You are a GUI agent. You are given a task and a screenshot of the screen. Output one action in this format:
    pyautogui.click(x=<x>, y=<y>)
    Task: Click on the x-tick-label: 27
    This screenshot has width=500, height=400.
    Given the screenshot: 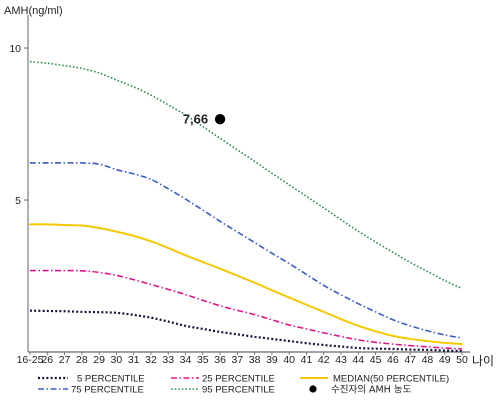 What is the action you would take?
    pyautogui.click(x=65, y=360)
    